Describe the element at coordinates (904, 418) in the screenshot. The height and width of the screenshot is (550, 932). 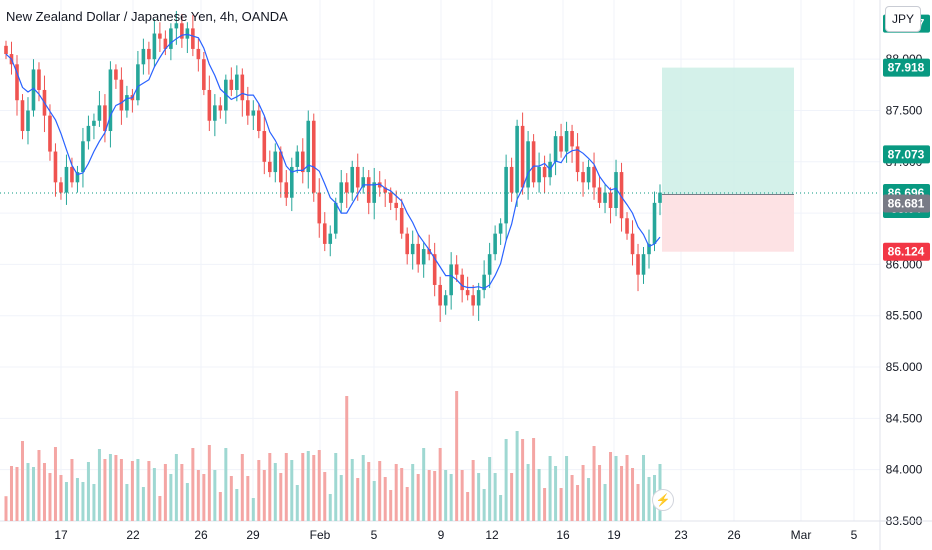
I see `y-tick-label: 84.500` at that location.